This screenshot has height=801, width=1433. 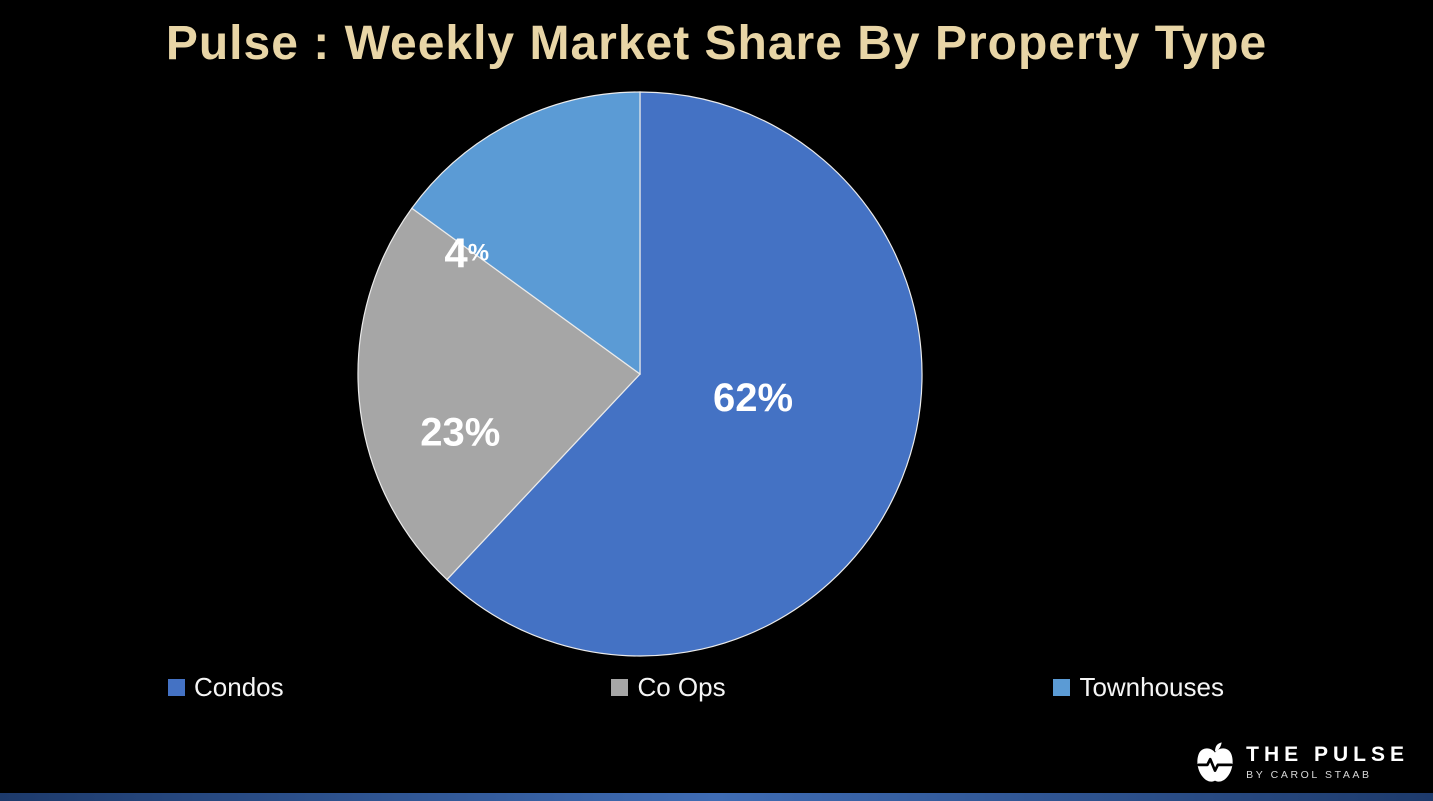 I want to click on legend: Condos Co Ops Townhouses, so click(x=696, y=687).